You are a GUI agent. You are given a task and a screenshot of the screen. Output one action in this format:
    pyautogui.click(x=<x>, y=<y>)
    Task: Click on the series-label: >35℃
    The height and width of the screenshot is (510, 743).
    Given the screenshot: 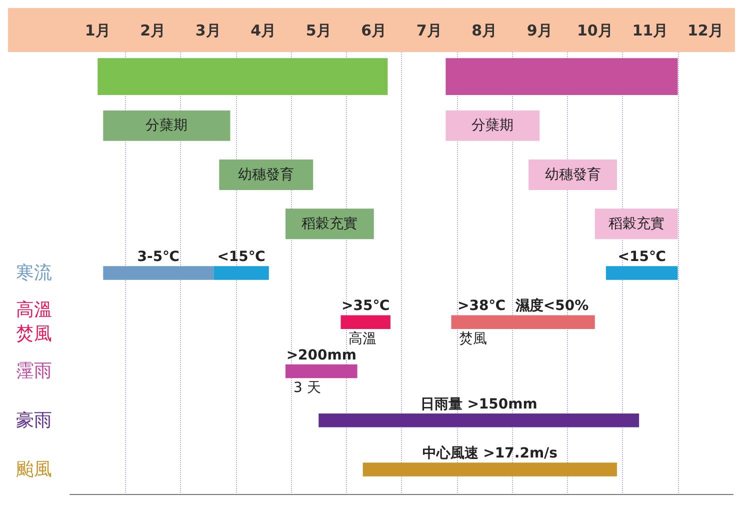 What is the action you would take?
    pyautogui.click(x=366, y=306)
    